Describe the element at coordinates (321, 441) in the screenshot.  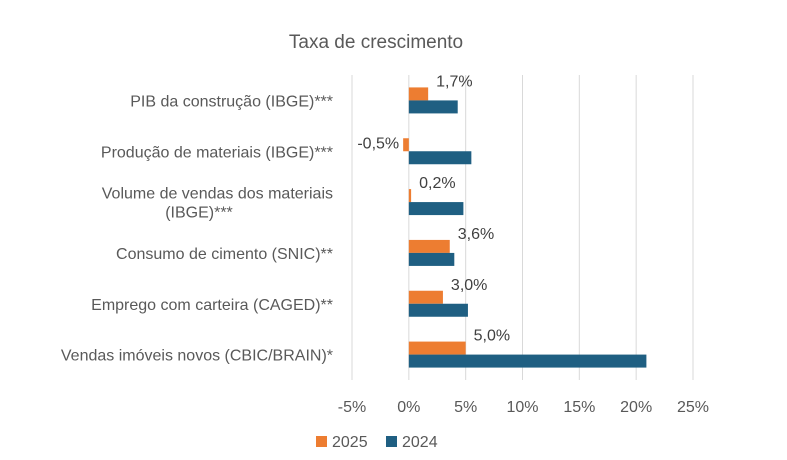
I see `legend-swatch-2025` at that location.